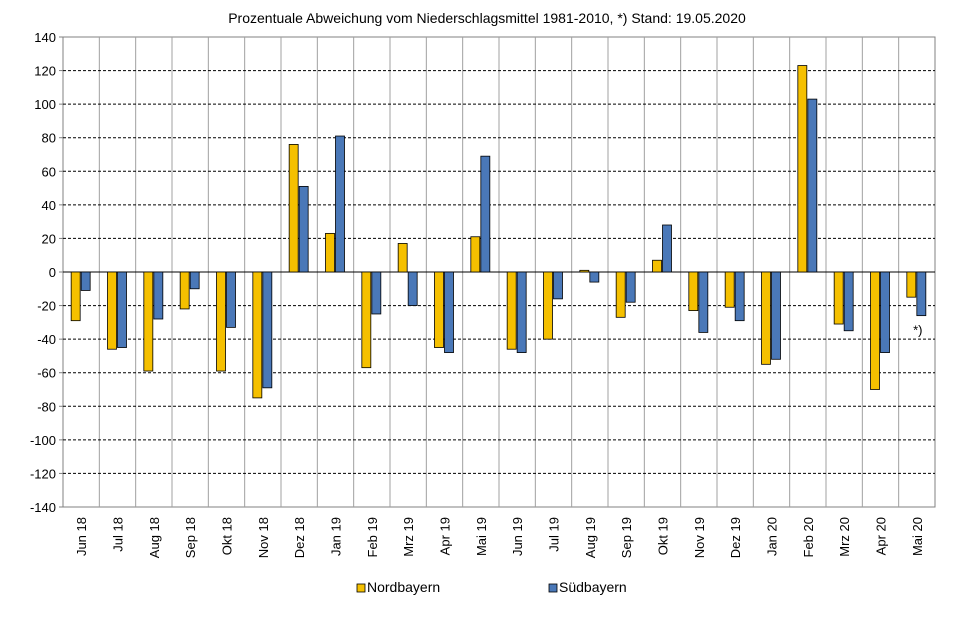 This screenshot has width=975, height=632. Describe the element at coordinates (408, 537) in the screenshot. I see `x-tick-label: Mrz 19` at that location.